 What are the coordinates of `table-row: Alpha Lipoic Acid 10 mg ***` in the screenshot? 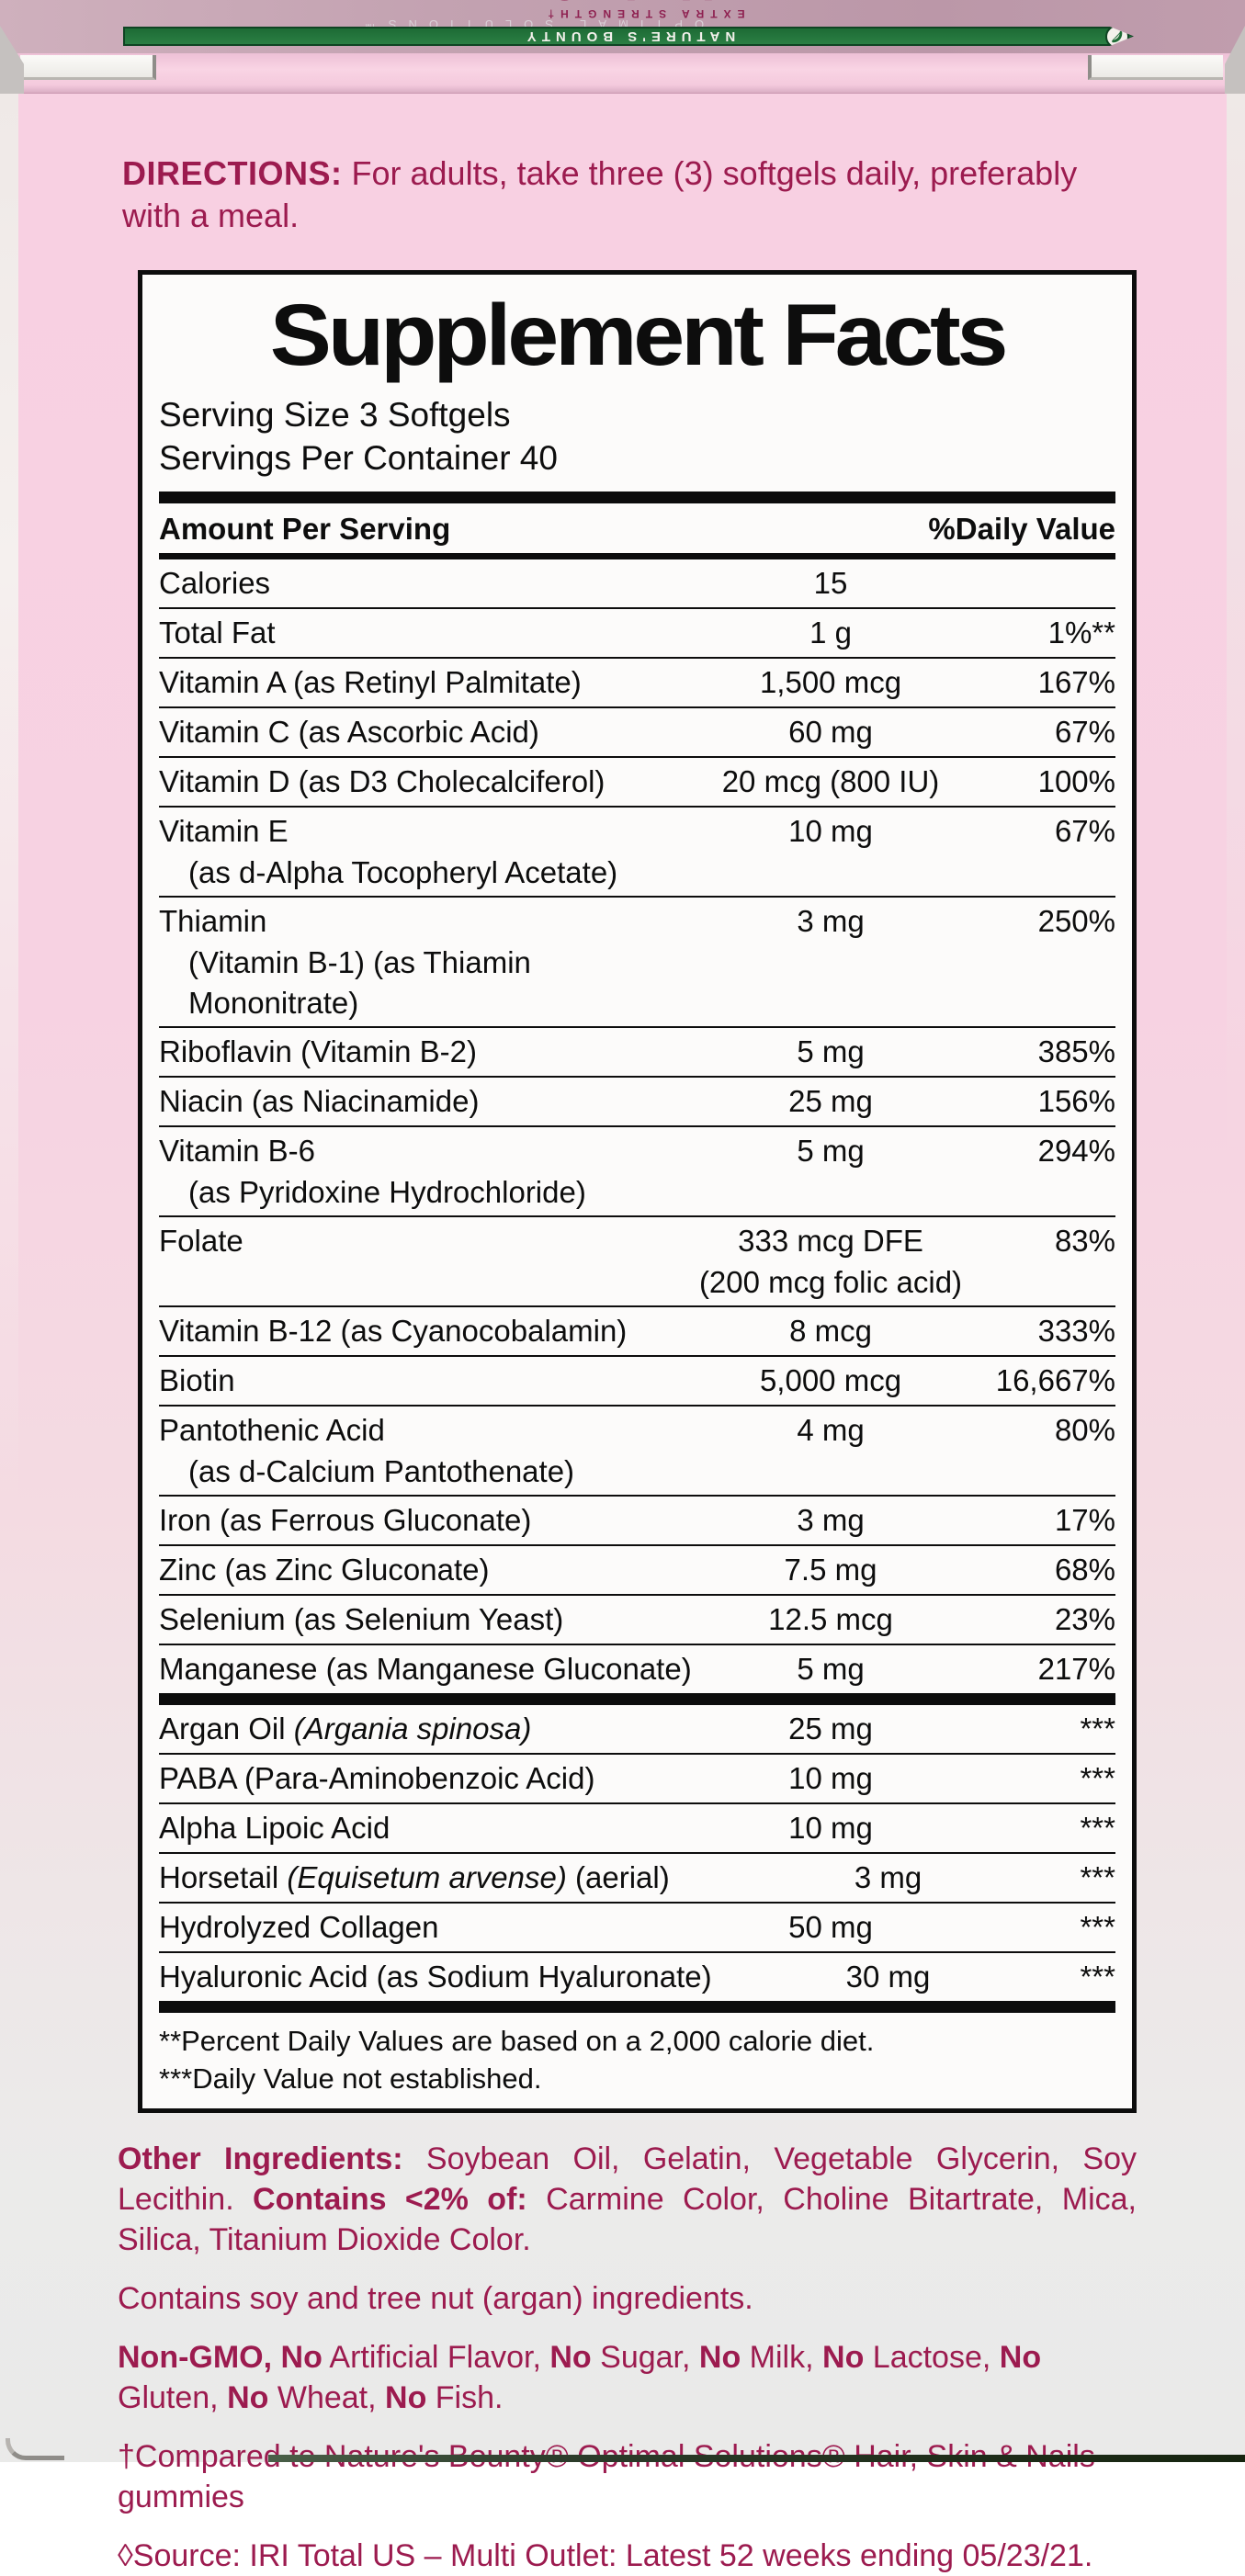 It's located at (637, 1827).